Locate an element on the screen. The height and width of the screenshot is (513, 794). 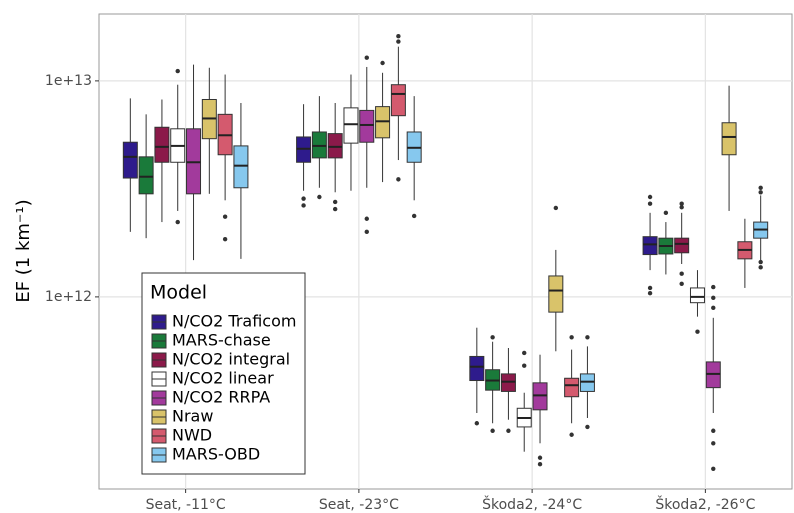
legend-label: N/CO2 integral is located at coordinates (231, 359).